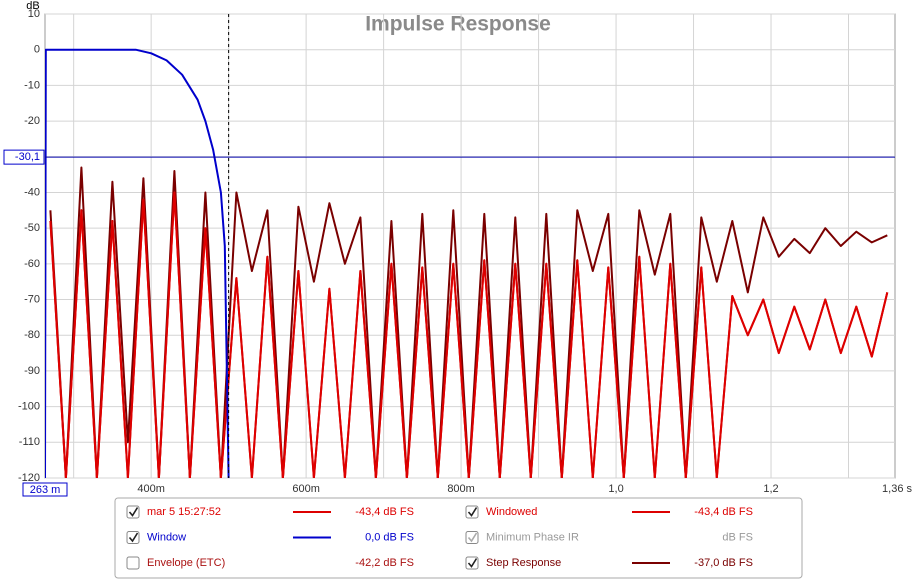 The height and width of the screenshot is (585, 918). I want to click on y-tick-label: -100, so click(29, 407).